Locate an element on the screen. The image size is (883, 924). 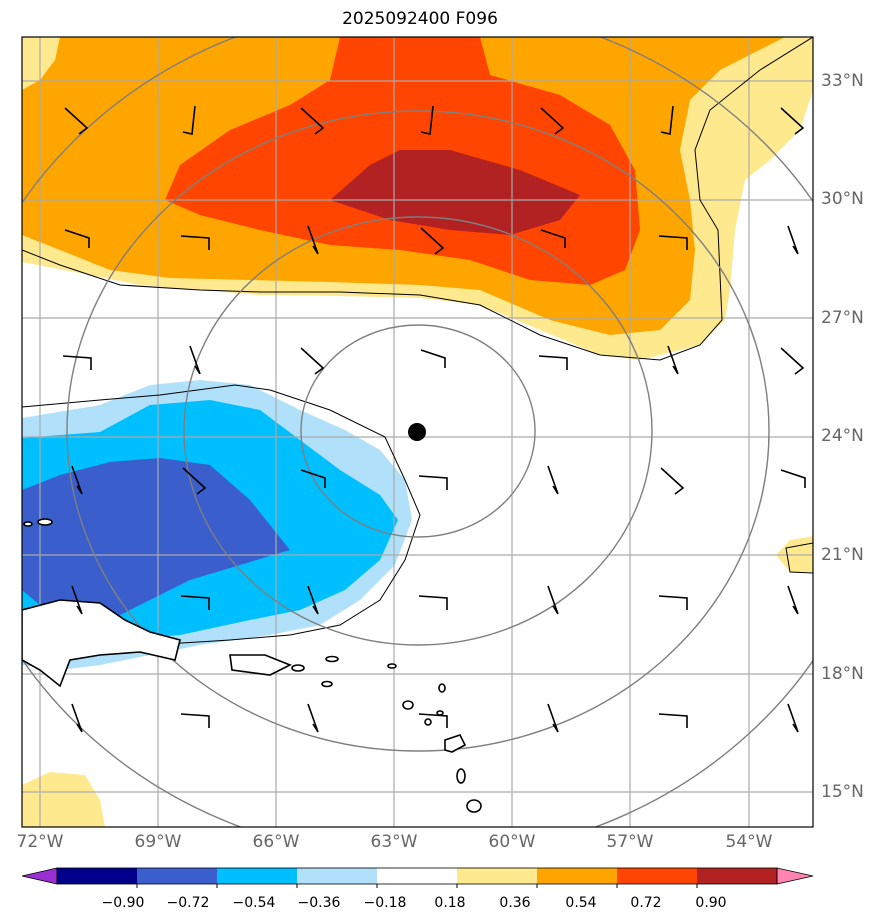
storm-center-marker is located at coordinates (417, 432).